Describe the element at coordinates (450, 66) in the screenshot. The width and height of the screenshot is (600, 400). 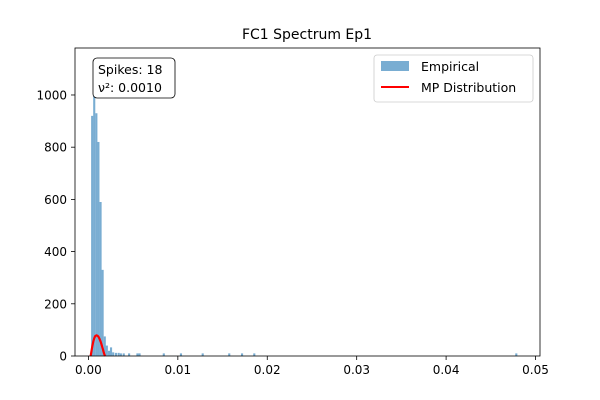
I see `legend-label-empirical: Empirical` at that location.